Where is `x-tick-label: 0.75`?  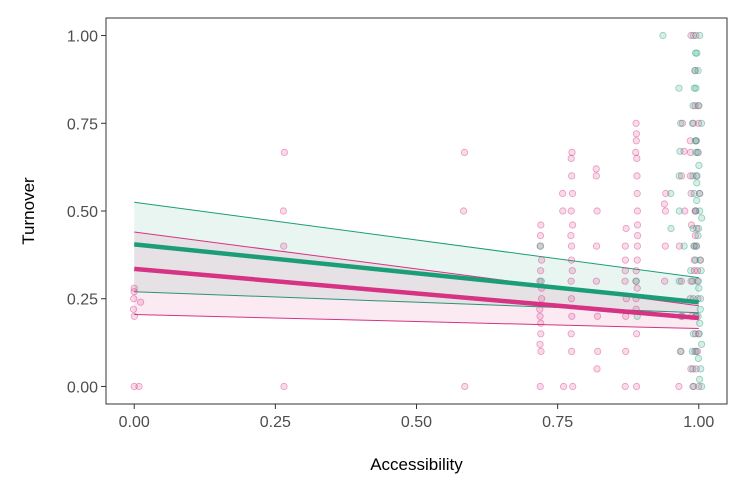
x-tick-label: 0.75 is located at coordinates (557, 422).